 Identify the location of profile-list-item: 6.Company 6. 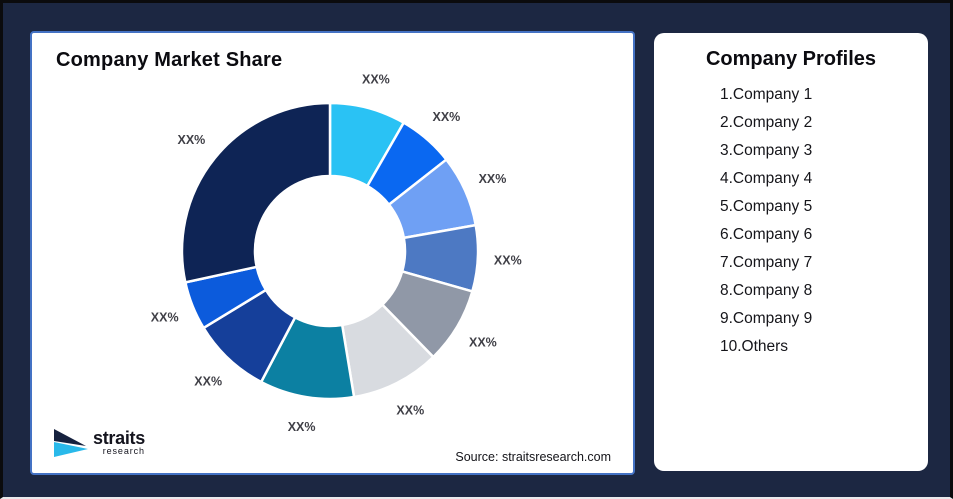
(766, 234).